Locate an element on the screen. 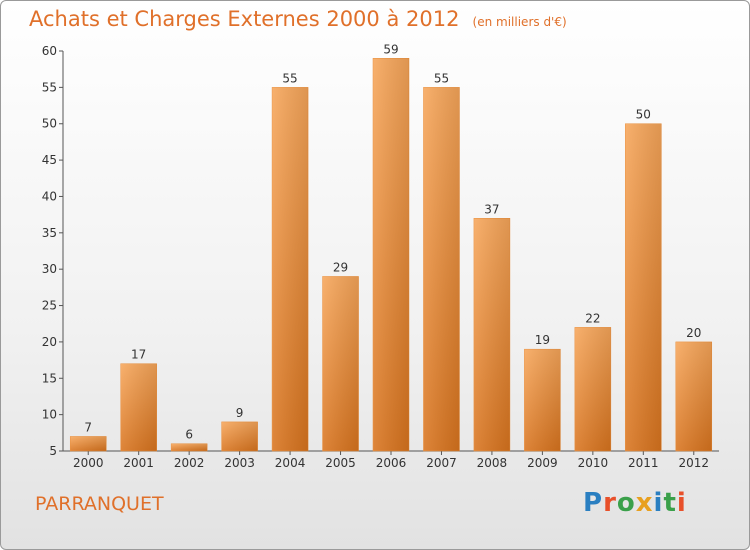 The width and height of the screenshot is (750, 550). x-tick-label: 2012 is located at coordinates (693, 463).